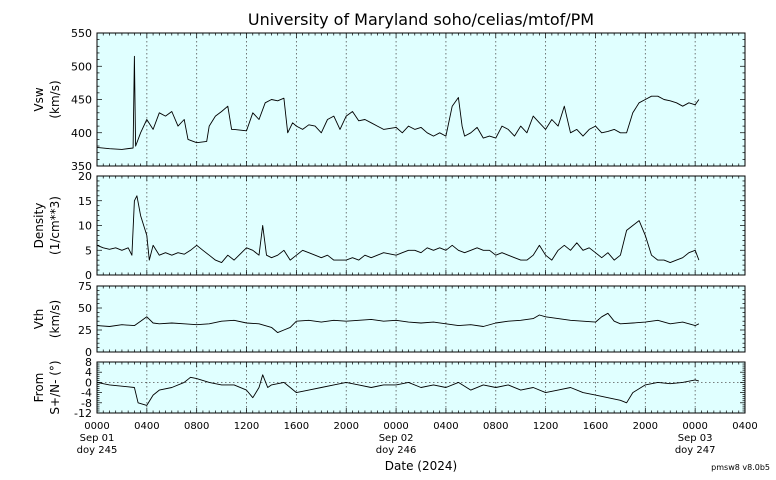 This screenshot has width=776, height=480. What do you see at coordinates (85, 308) in the screenshot?
I see `y-tick-label: 50` at bounding box center [85, 308].